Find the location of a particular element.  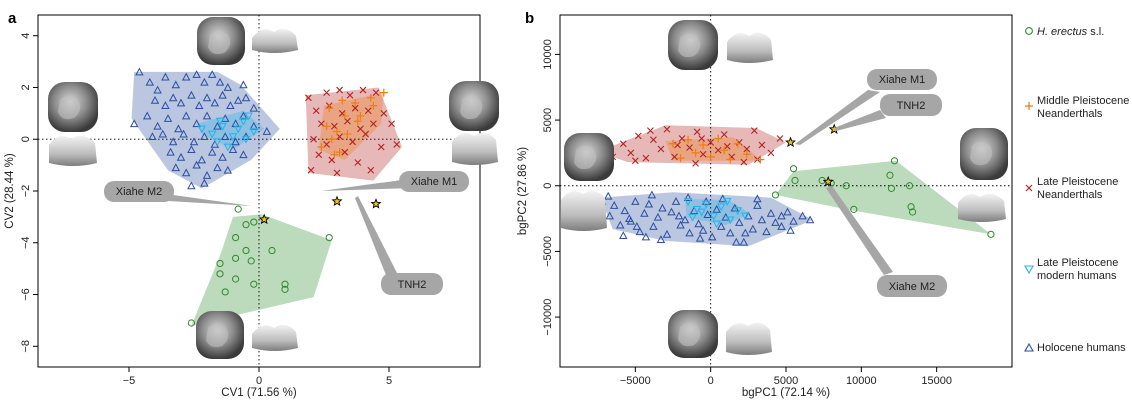

callout-xiahe-m1-b: Xiahe M1 is located at coordinates (866, 107).